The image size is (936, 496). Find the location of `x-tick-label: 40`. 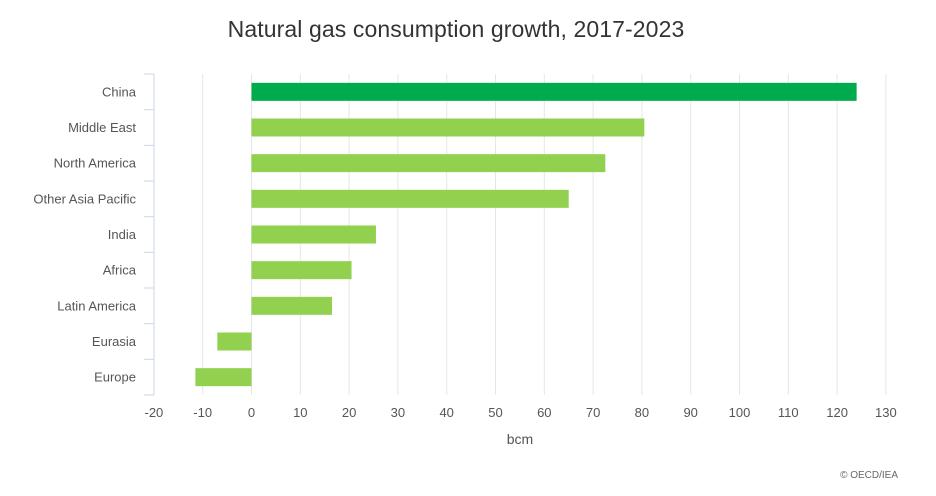

x-tick-label: 40 is located at coordinates (446, 412).